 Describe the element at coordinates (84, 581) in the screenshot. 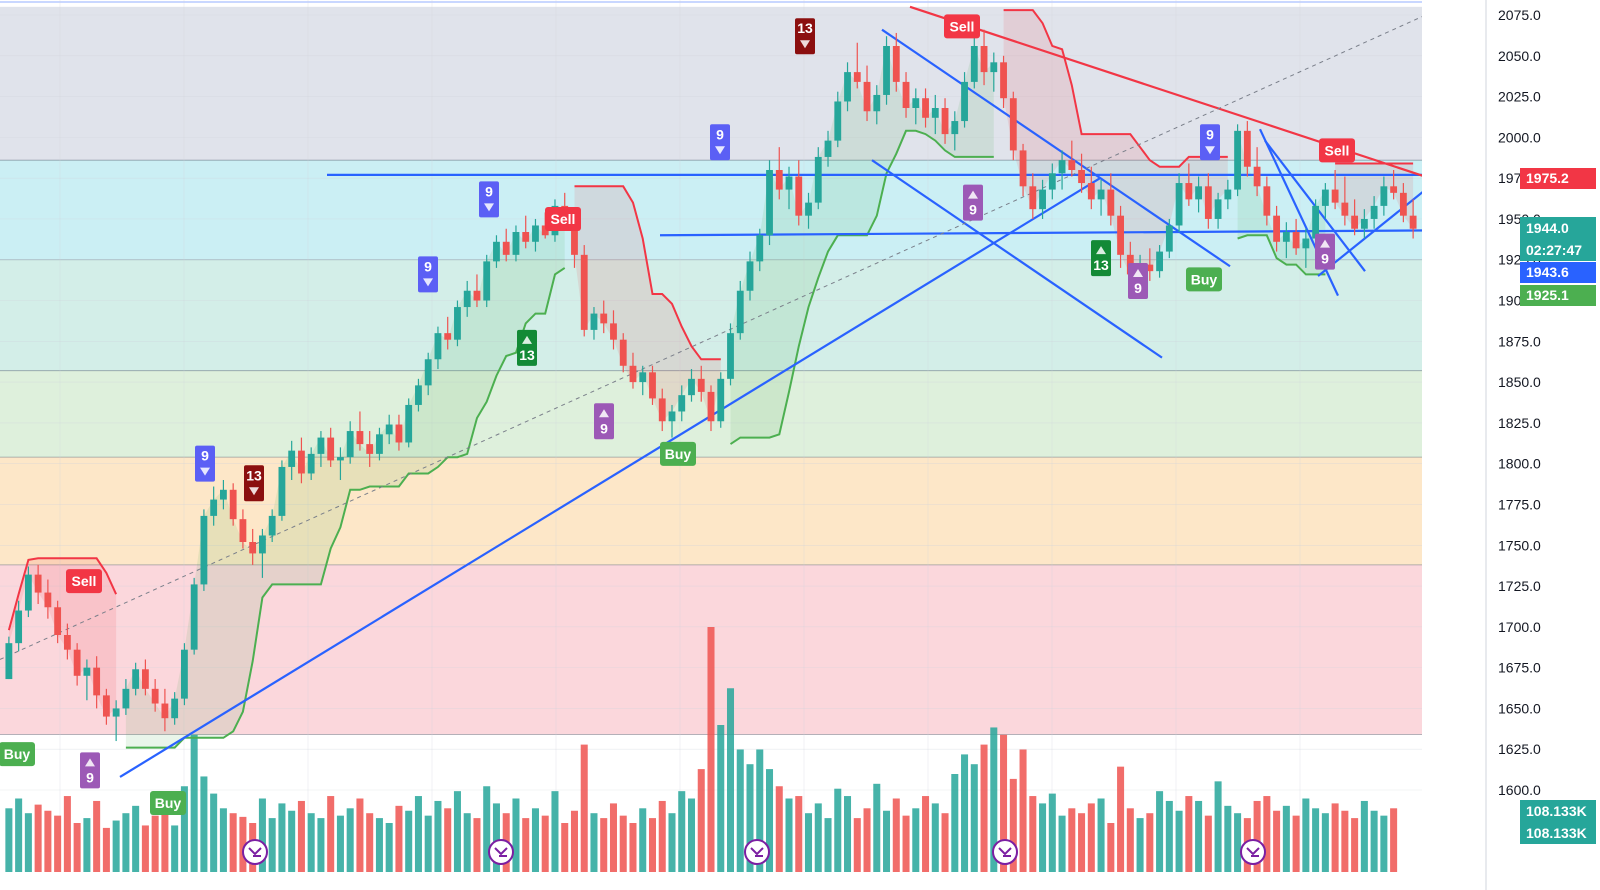

I see `signal-sell: Sell` at that location.